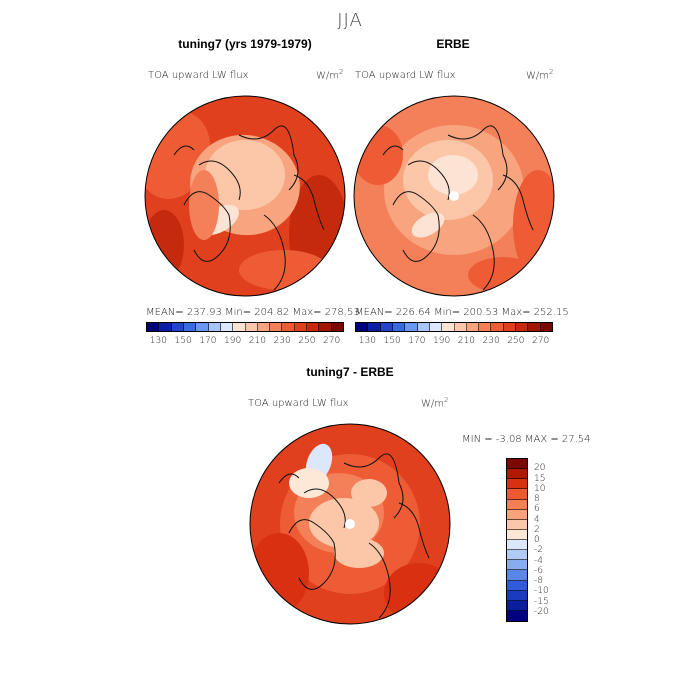  Describe the element at coordinates (538, 560) in the screenshot. I see `colorbar-tick-label: -4` at that location.